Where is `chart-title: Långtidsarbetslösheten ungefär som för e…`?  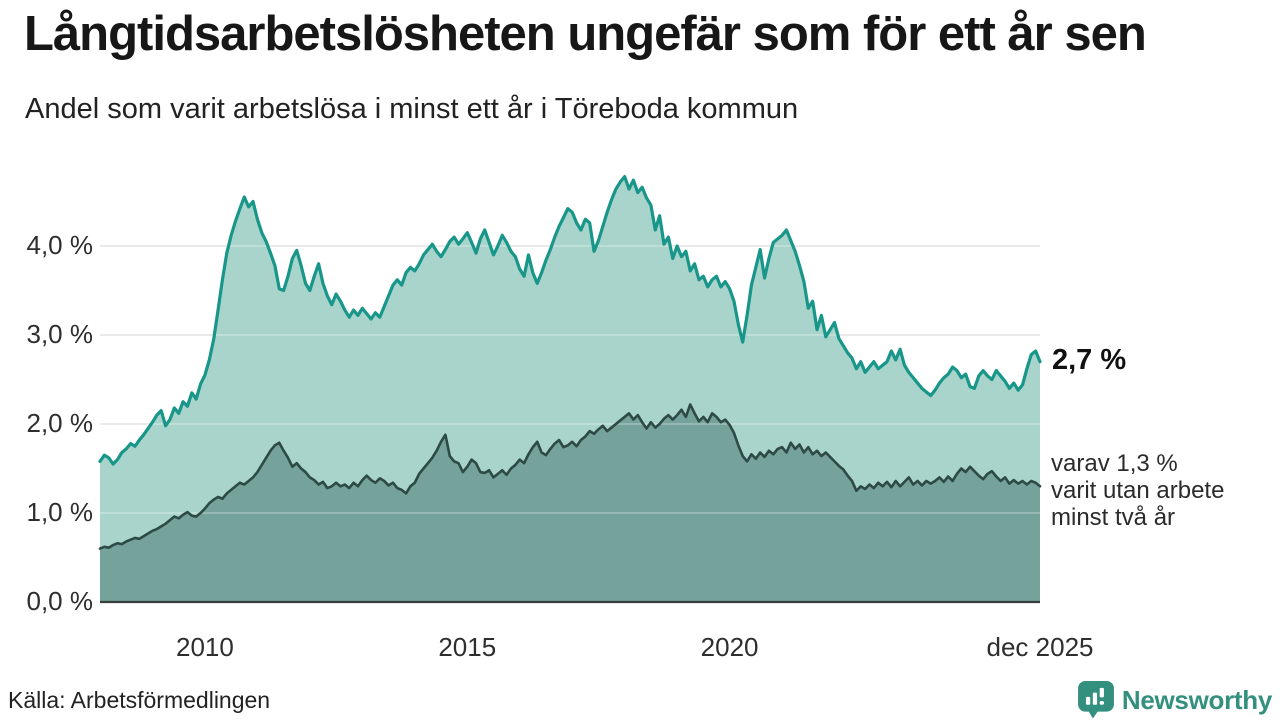
chart-title: Långtidsarbetslösheten ungefär som för e… is located at coordinates (585, 34).